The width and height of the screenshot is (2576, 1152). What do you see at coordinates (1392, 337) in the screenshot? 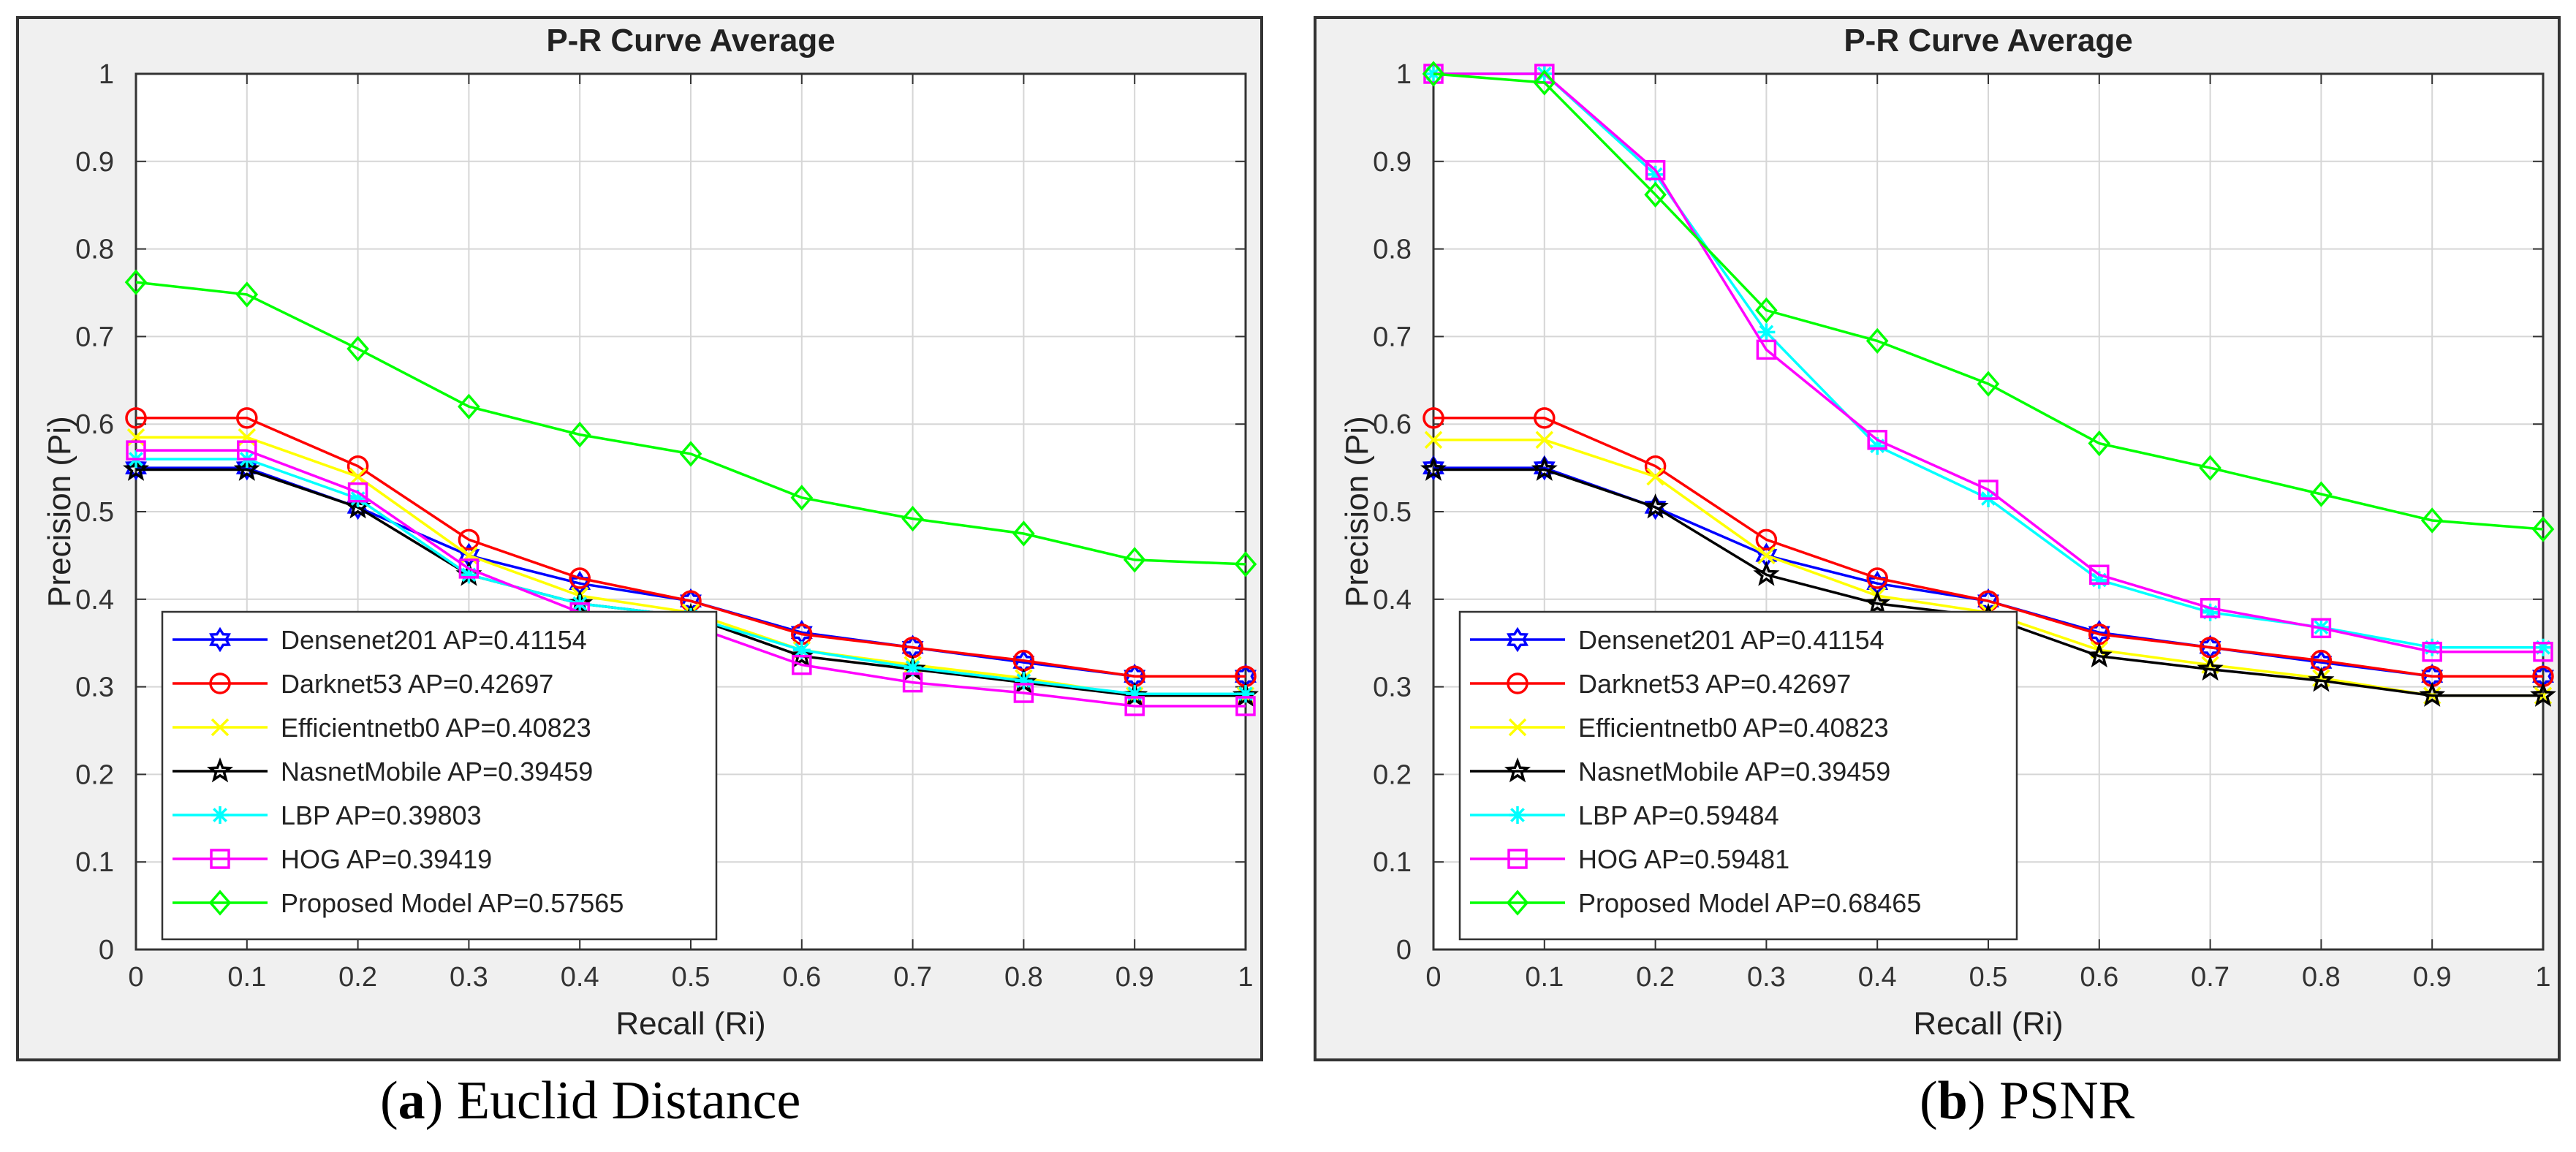
I see `y-tick-label: 0.7` at bounding box center [1392, 337].